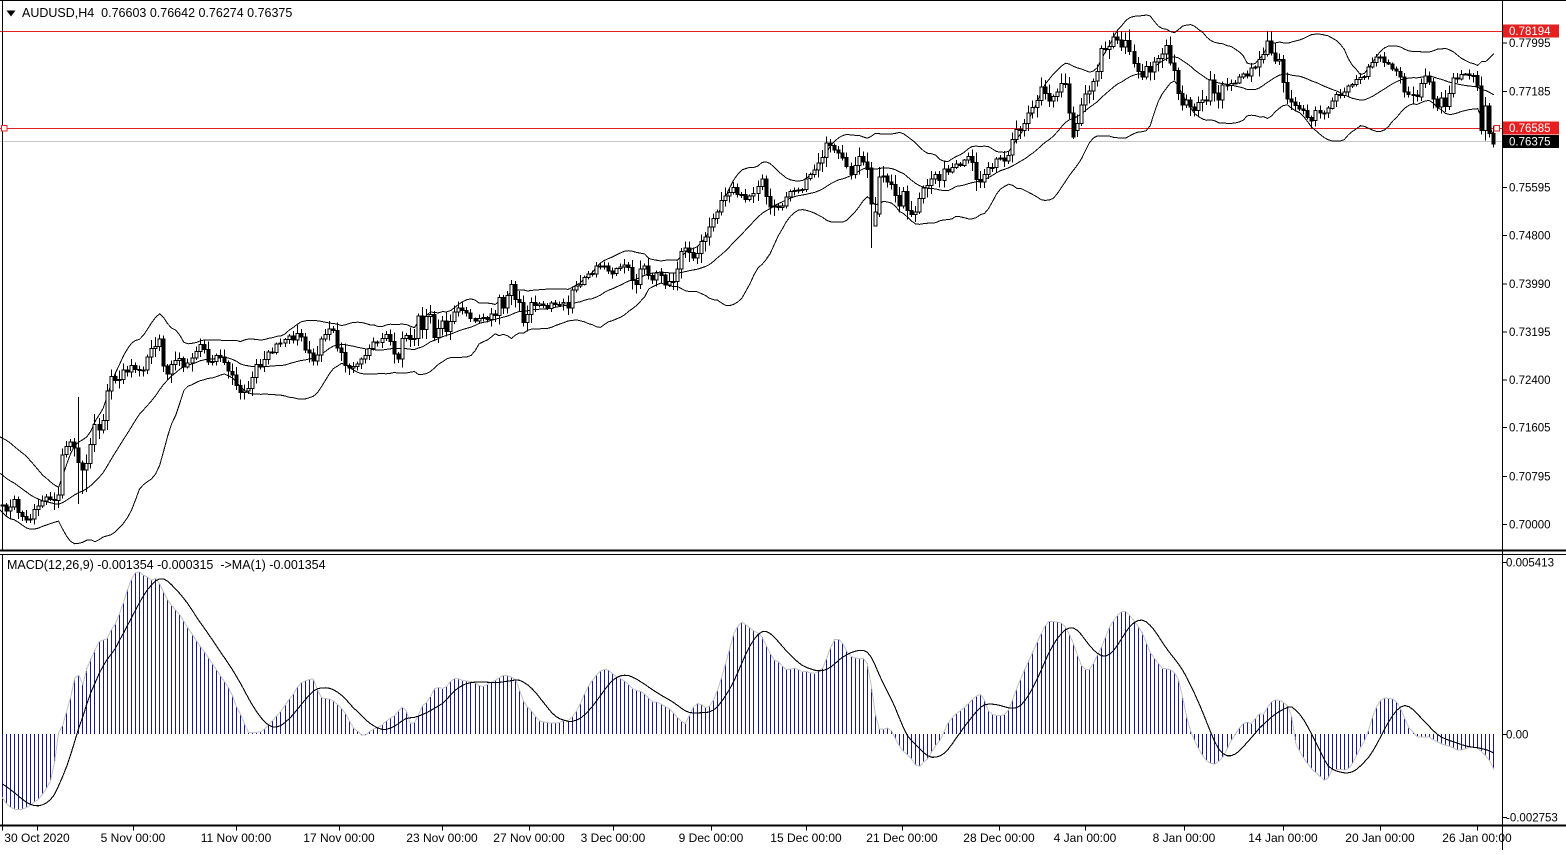 This screenshot has width=1566, height=855. I want to click on svg-text: 0.00, so click(1517, 736).